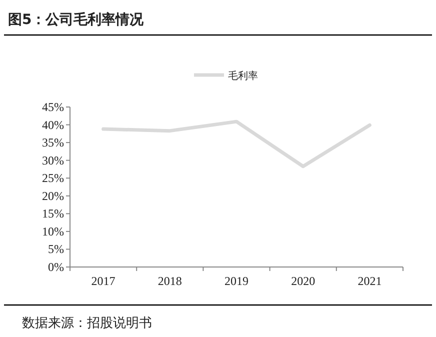 Image resolution: width=436 pixels, height=337 pixels. Describe the element at coordinates (237, 144) in the screenshot. I see `line-series` at that location.